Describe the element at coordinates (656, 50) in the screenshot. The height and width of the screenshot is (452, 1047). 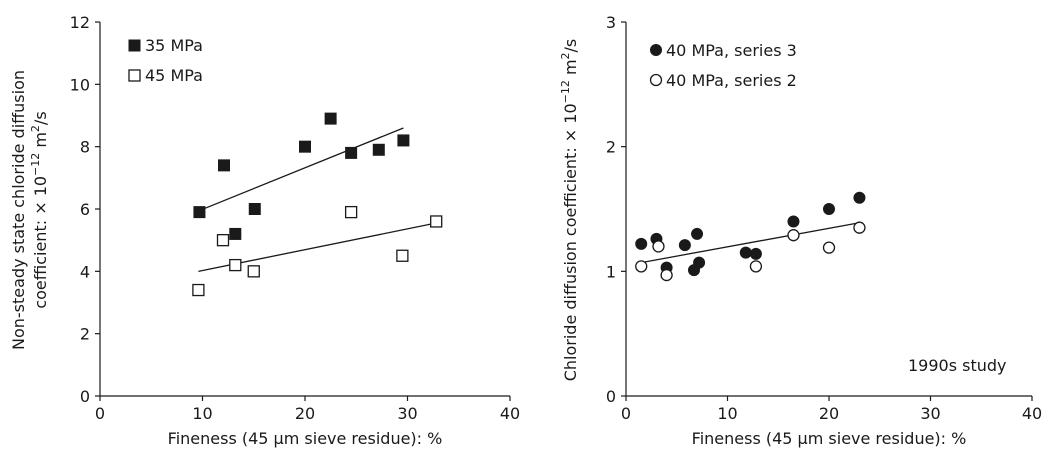
I see `legend-marker-filled-circle` at that location.